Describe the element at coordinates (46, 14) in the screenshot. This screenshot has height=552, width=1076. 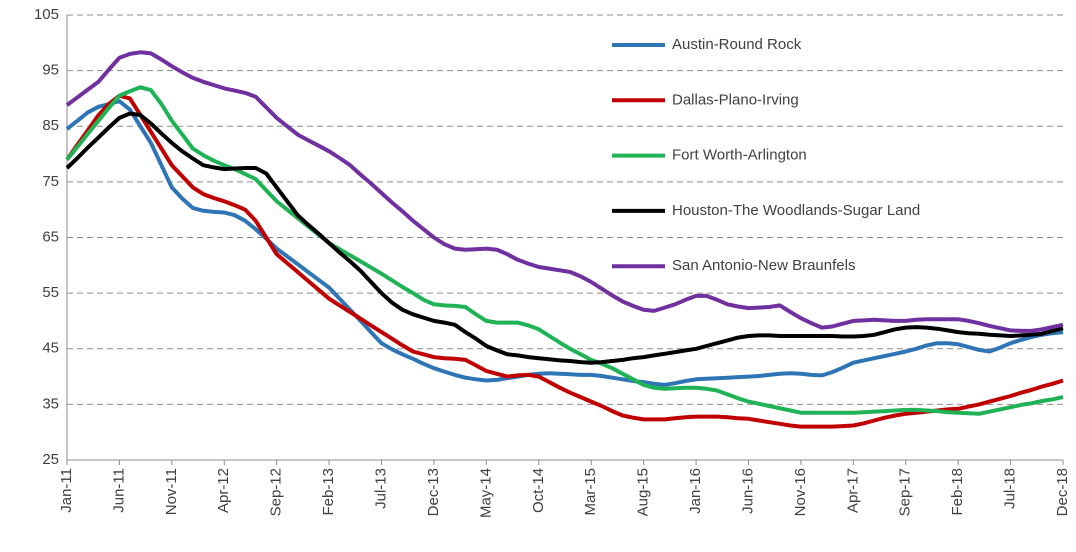
I see `y-tick-label: 105` at that location.